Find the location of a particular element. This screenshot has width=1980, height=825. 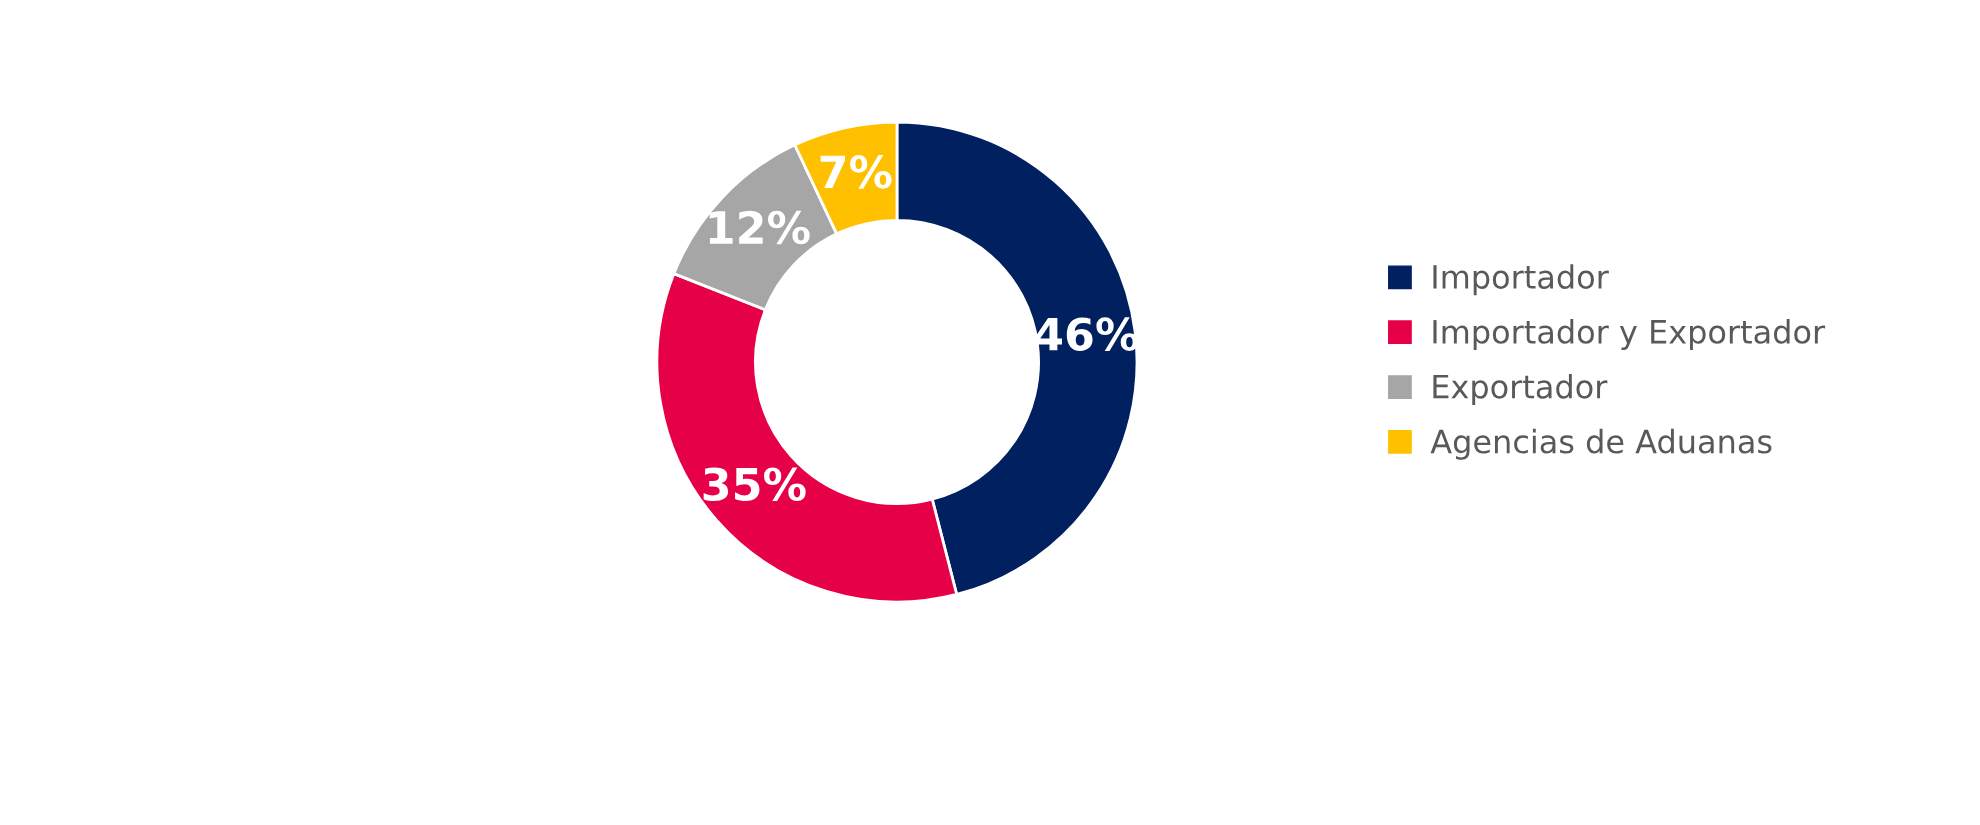

data-label: 7% is located at coordinates (856, 172).